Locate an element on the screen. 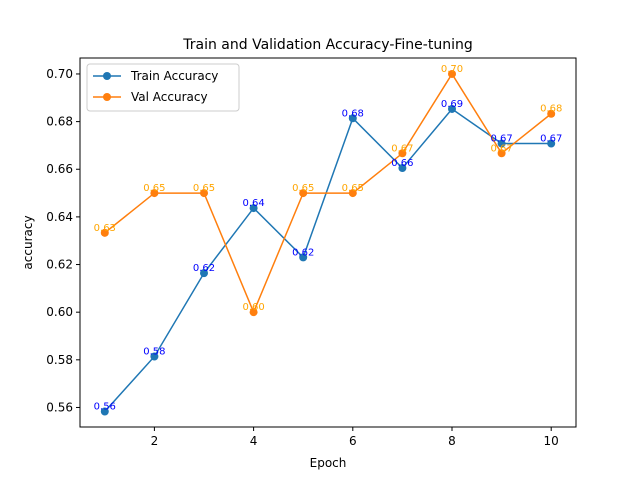  legend-box is located at coordinates (163, 87).